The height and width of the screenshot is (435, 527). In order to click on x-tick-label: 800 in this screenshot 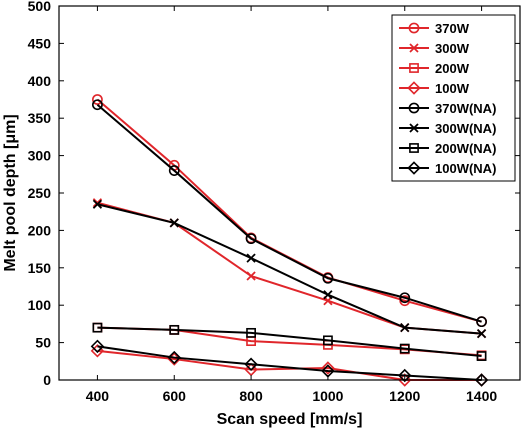, I will do `click(251, 396)`.